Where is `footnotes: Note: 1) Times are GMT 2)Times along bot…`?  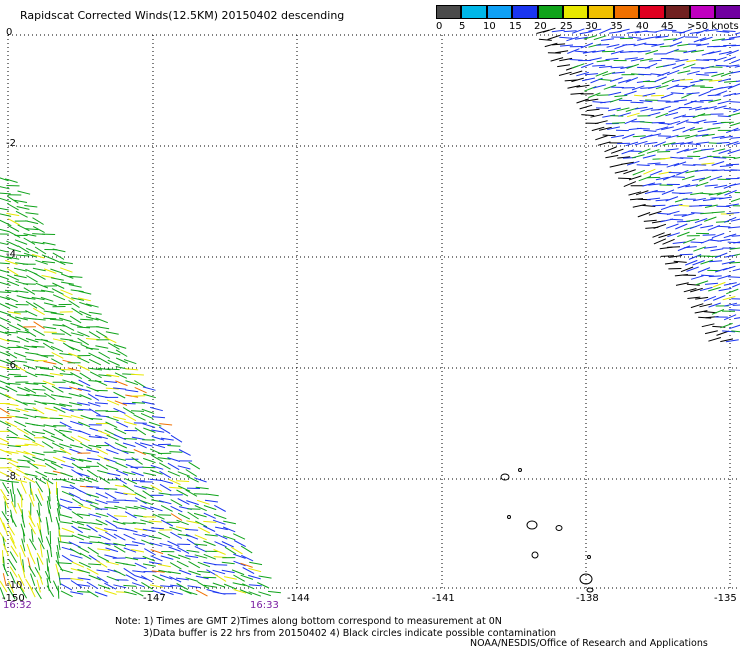
footnotes: Note: 1) Times are GMT 2)Times along bot… is located at coordinates (335, 628).